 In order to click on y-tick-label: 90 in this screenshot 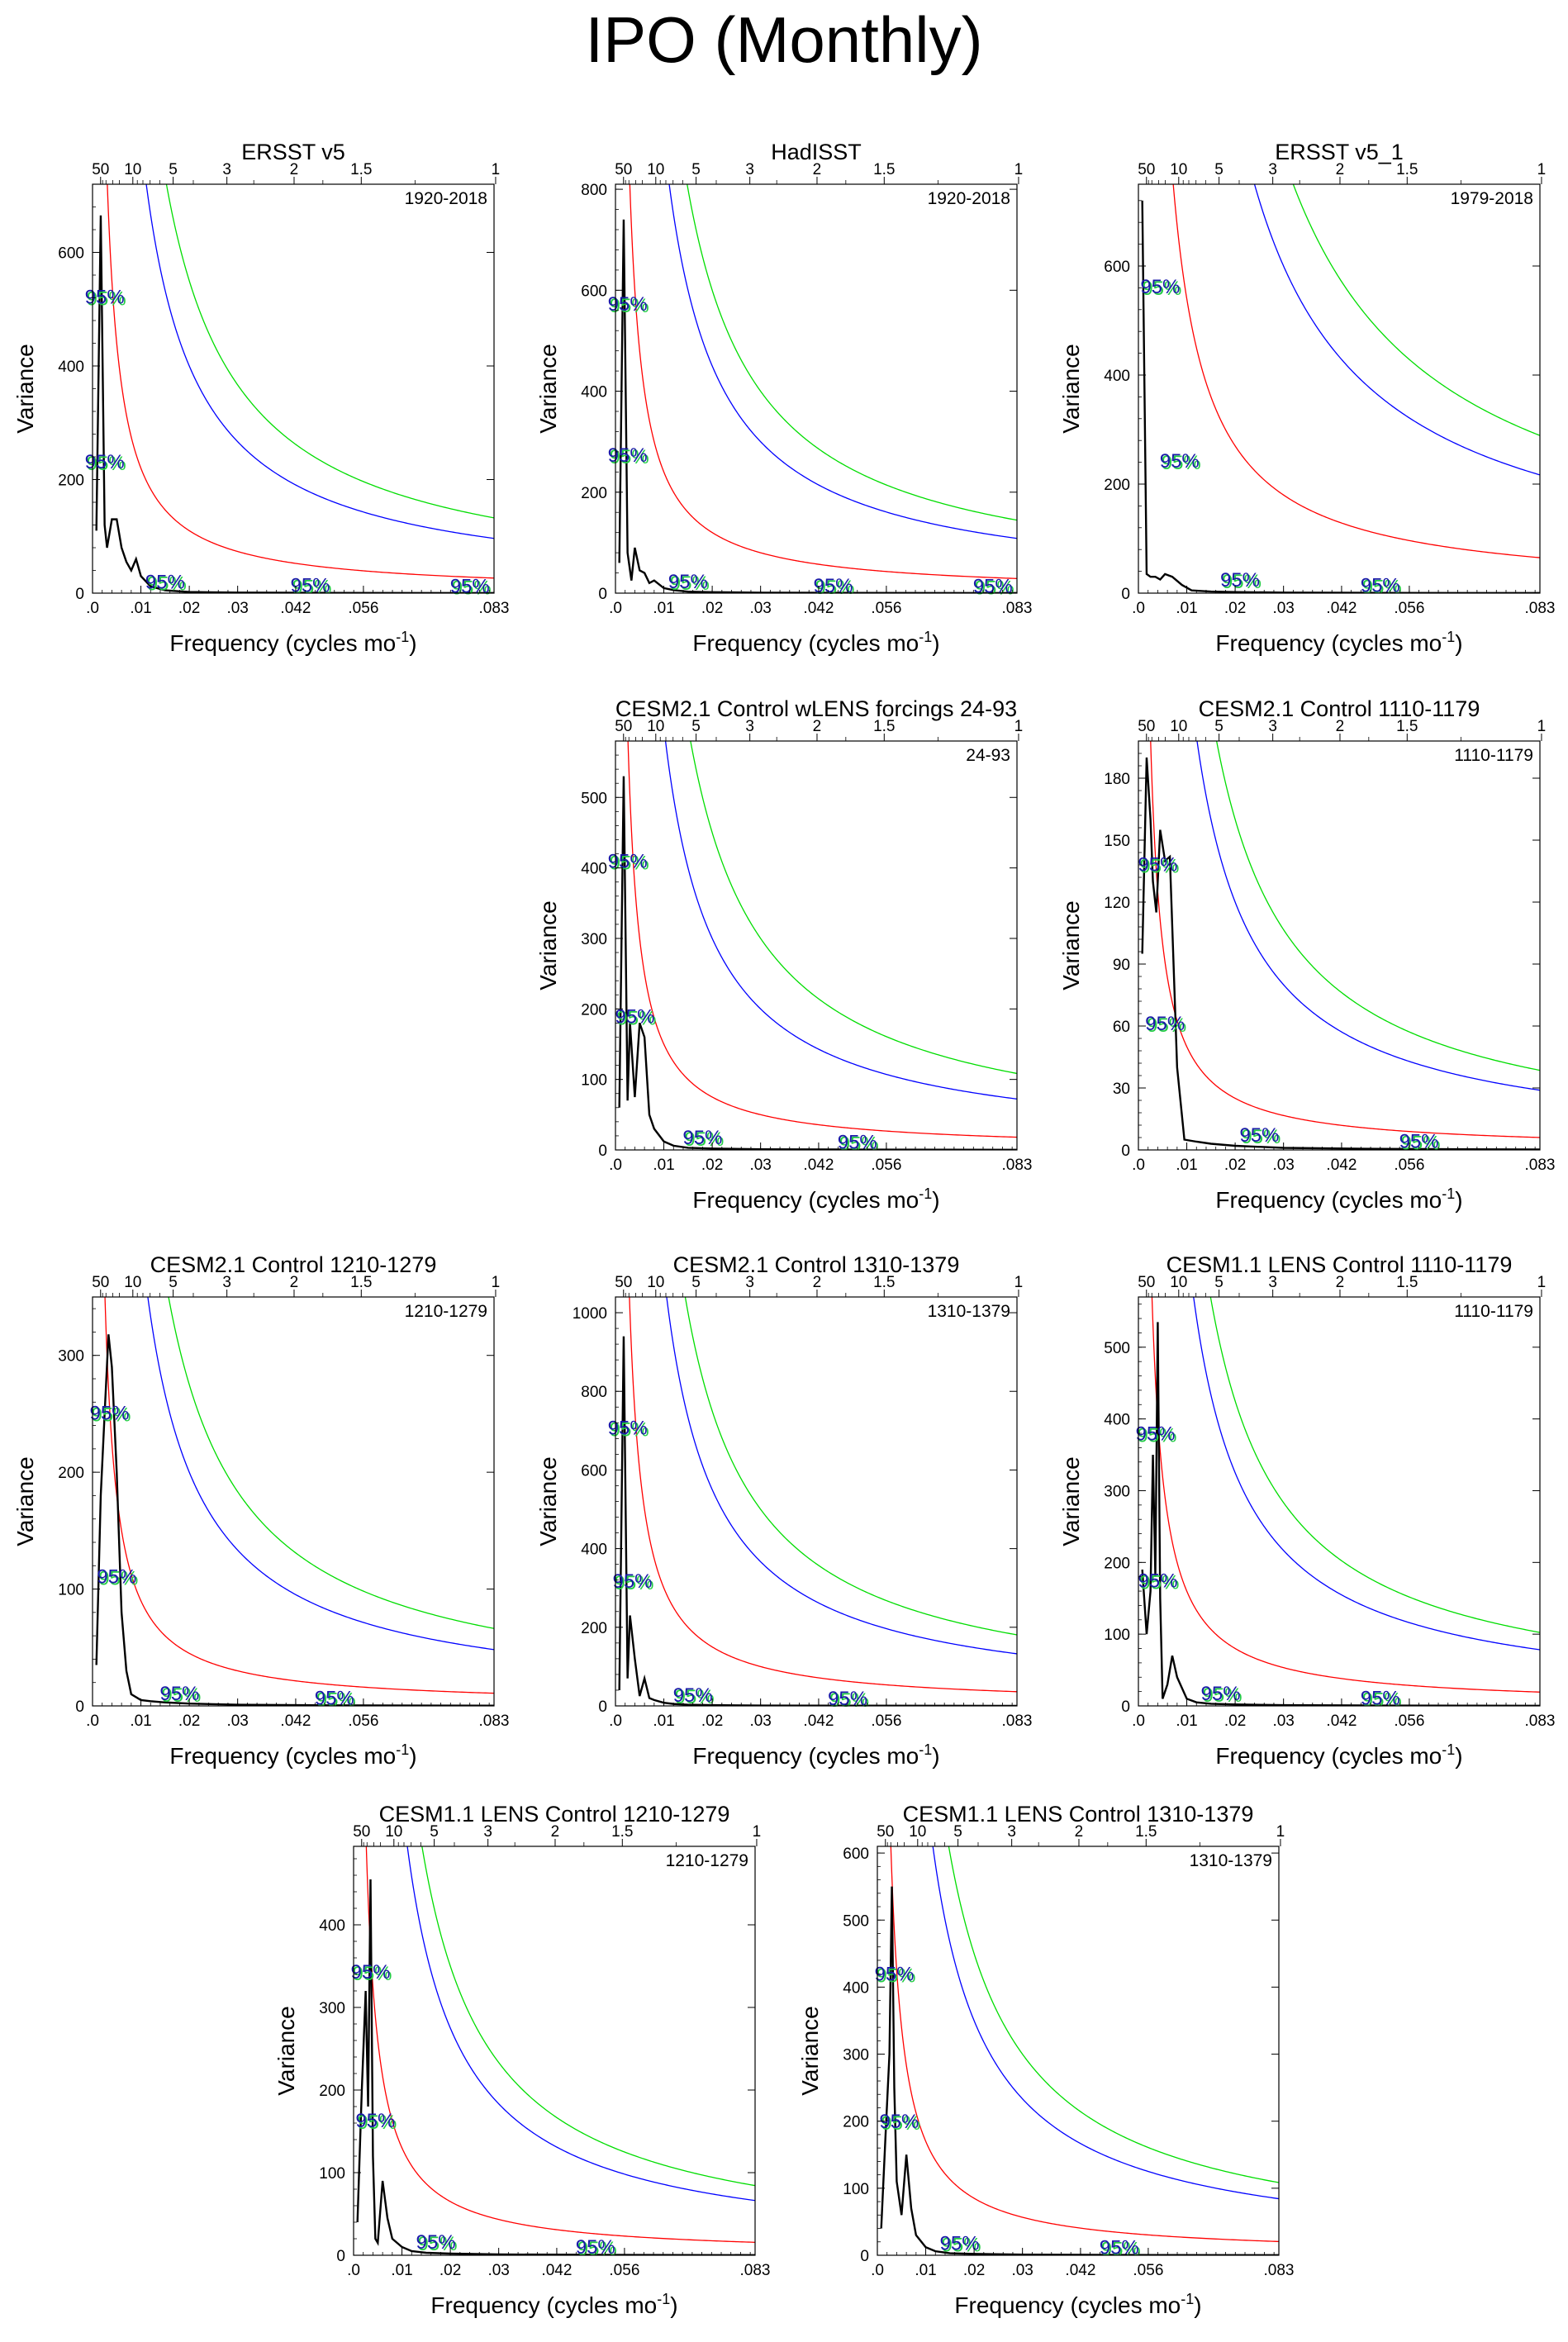, I will do `click(1122, 965)`.